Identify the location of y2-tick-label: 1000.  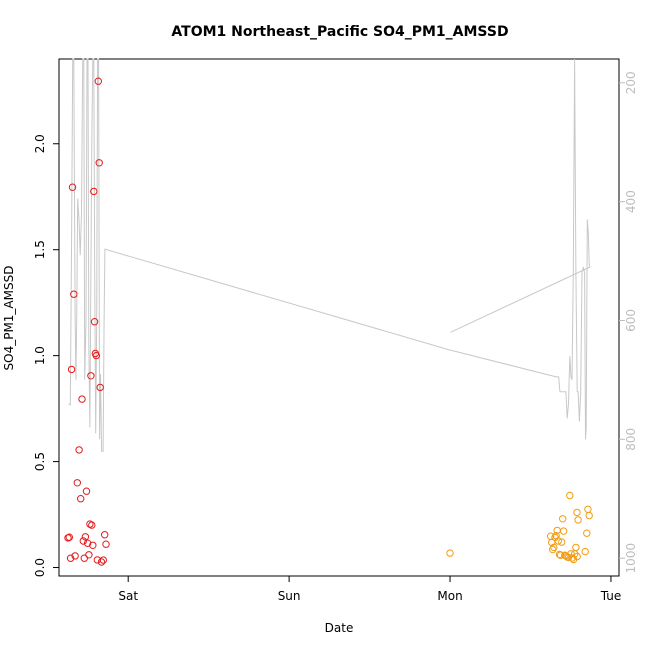
(631, 558).